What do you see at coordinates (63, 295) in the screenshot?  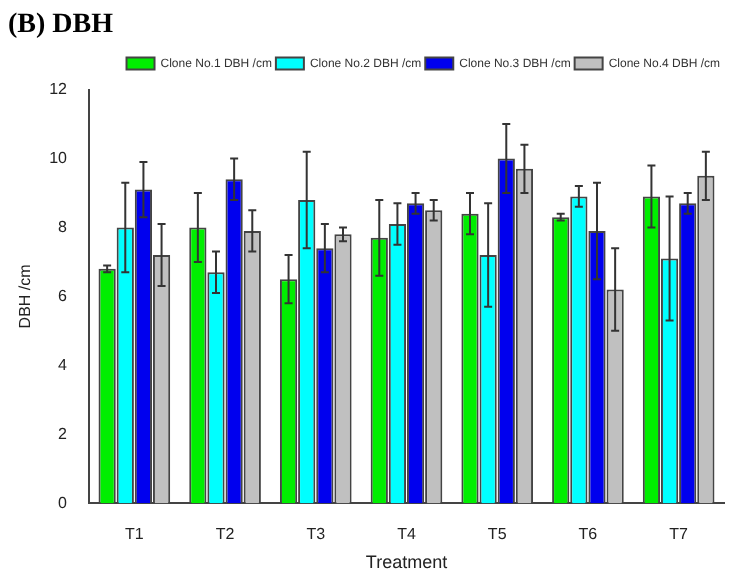 I see `y-tick-label: 6` at bounding box center [63, 295].